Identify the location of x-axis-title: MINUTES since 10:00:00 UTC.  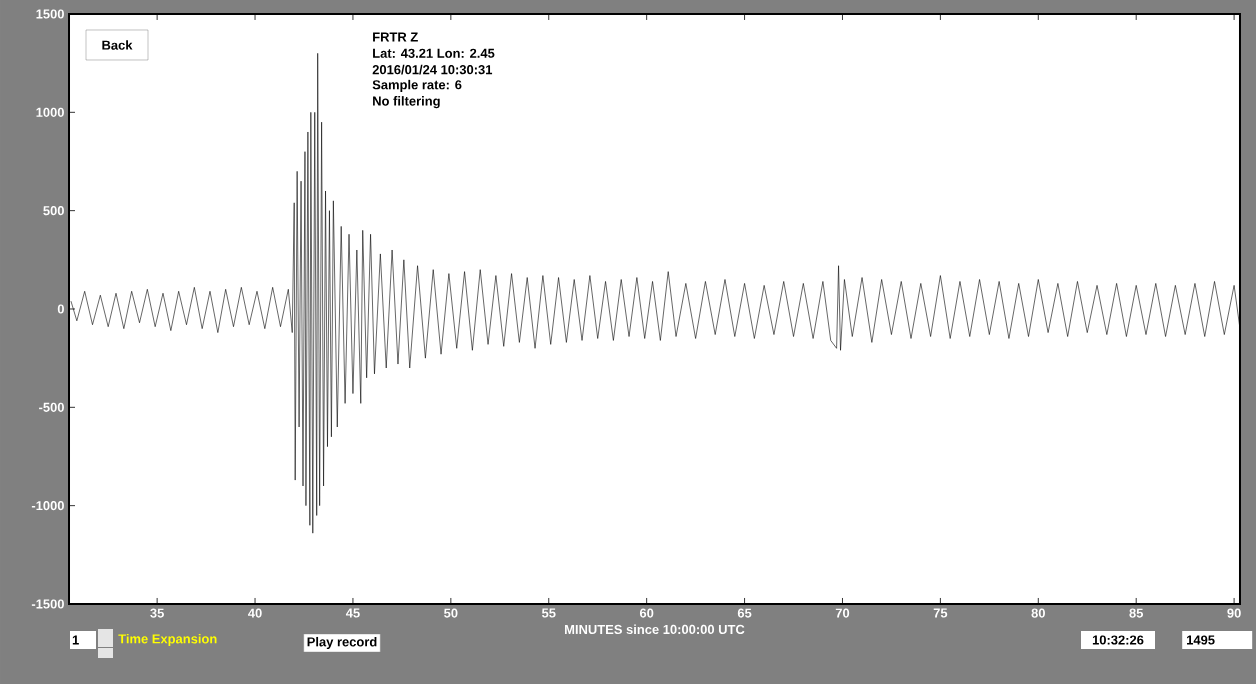
(655, 629).